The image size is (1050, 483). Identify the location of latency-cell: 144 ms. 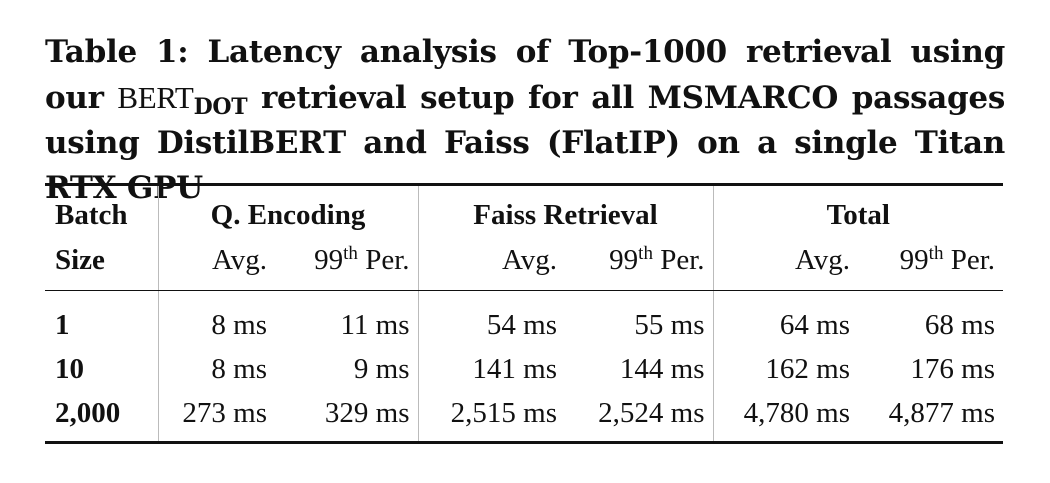
(662, 368).